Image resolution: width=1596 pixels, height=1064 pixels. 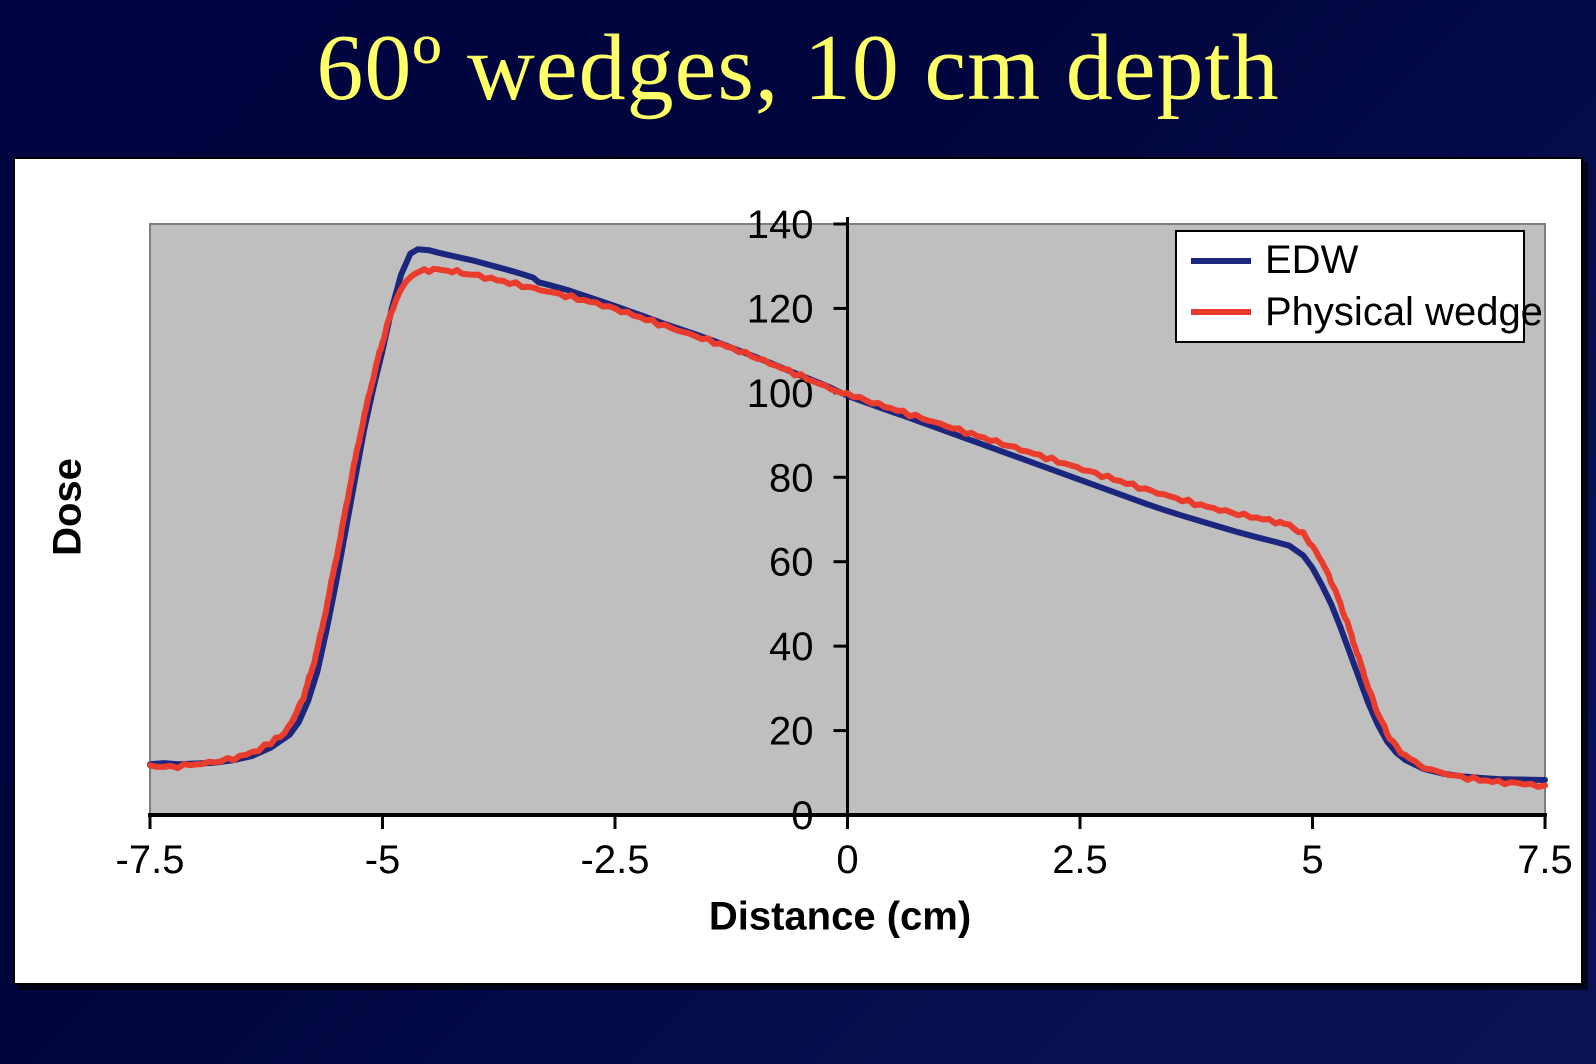 What do you see at coordinates (67, 507) in the screenshot?
I see `y-axis-title: Dose` at bounding box center [67, 507].